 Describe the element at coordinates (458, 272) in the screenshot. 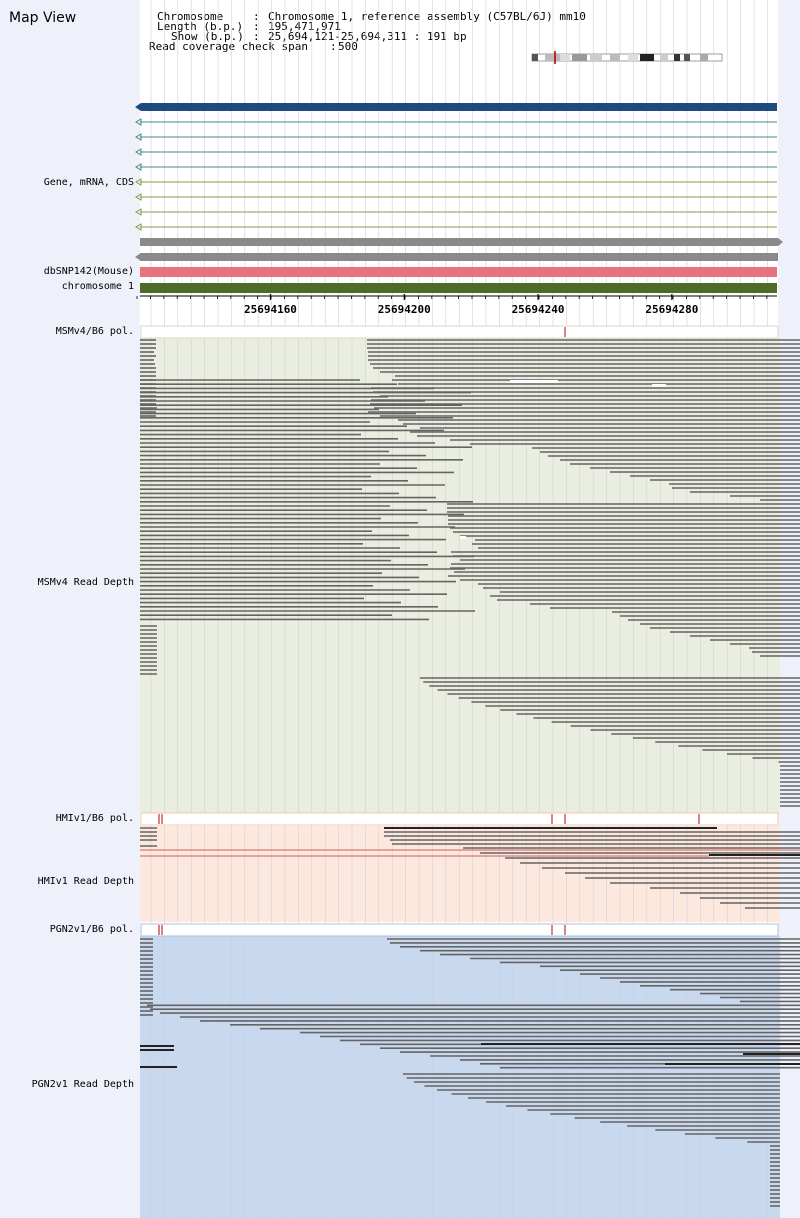

I see `snp-bar` at that location.